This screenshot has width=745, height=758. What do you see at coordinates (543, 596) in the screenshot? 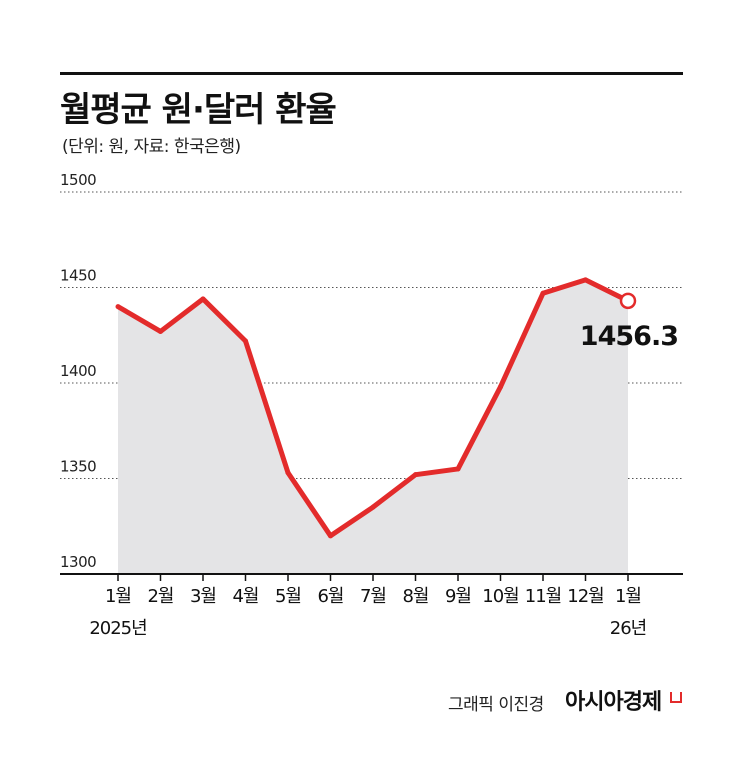
I see `x-tick-label: 11월` at bounding box center [543, 596].